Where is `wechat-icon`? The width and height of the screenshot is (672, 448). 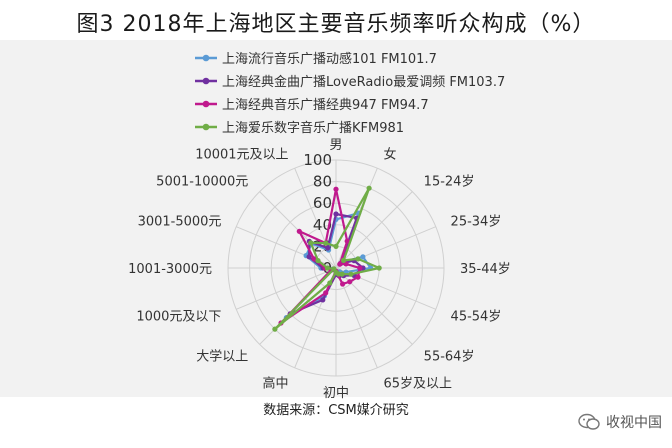
wechat-icon is located at coordinates (589, 421).